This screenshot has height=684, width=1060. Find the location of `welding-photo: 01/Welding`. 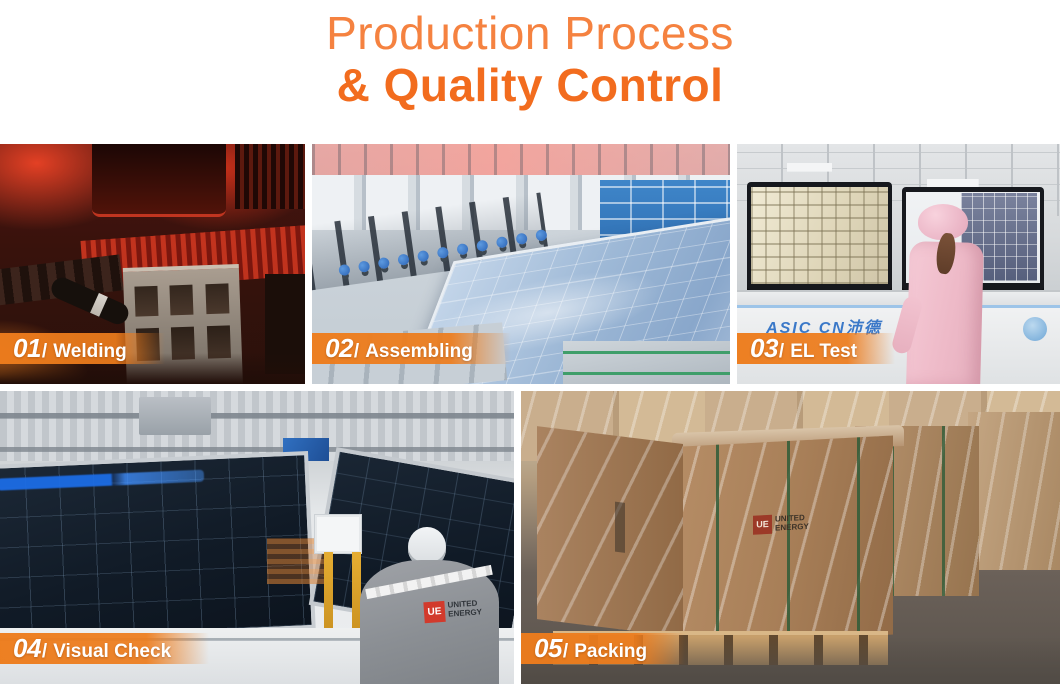

welding-photo: 01/Welding is located at coordinates (152, 264).